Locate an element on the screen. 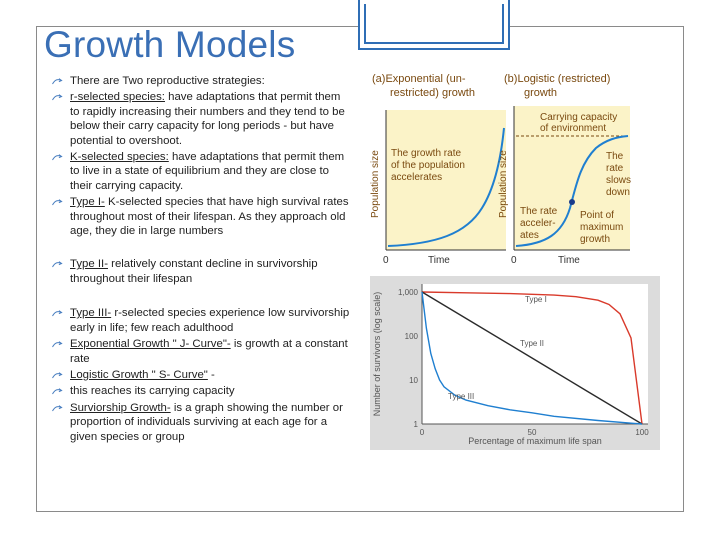 The width and height of the screenshot is (720, 540). series-label-type-ii: Type II is located at coordinates (532, 343).